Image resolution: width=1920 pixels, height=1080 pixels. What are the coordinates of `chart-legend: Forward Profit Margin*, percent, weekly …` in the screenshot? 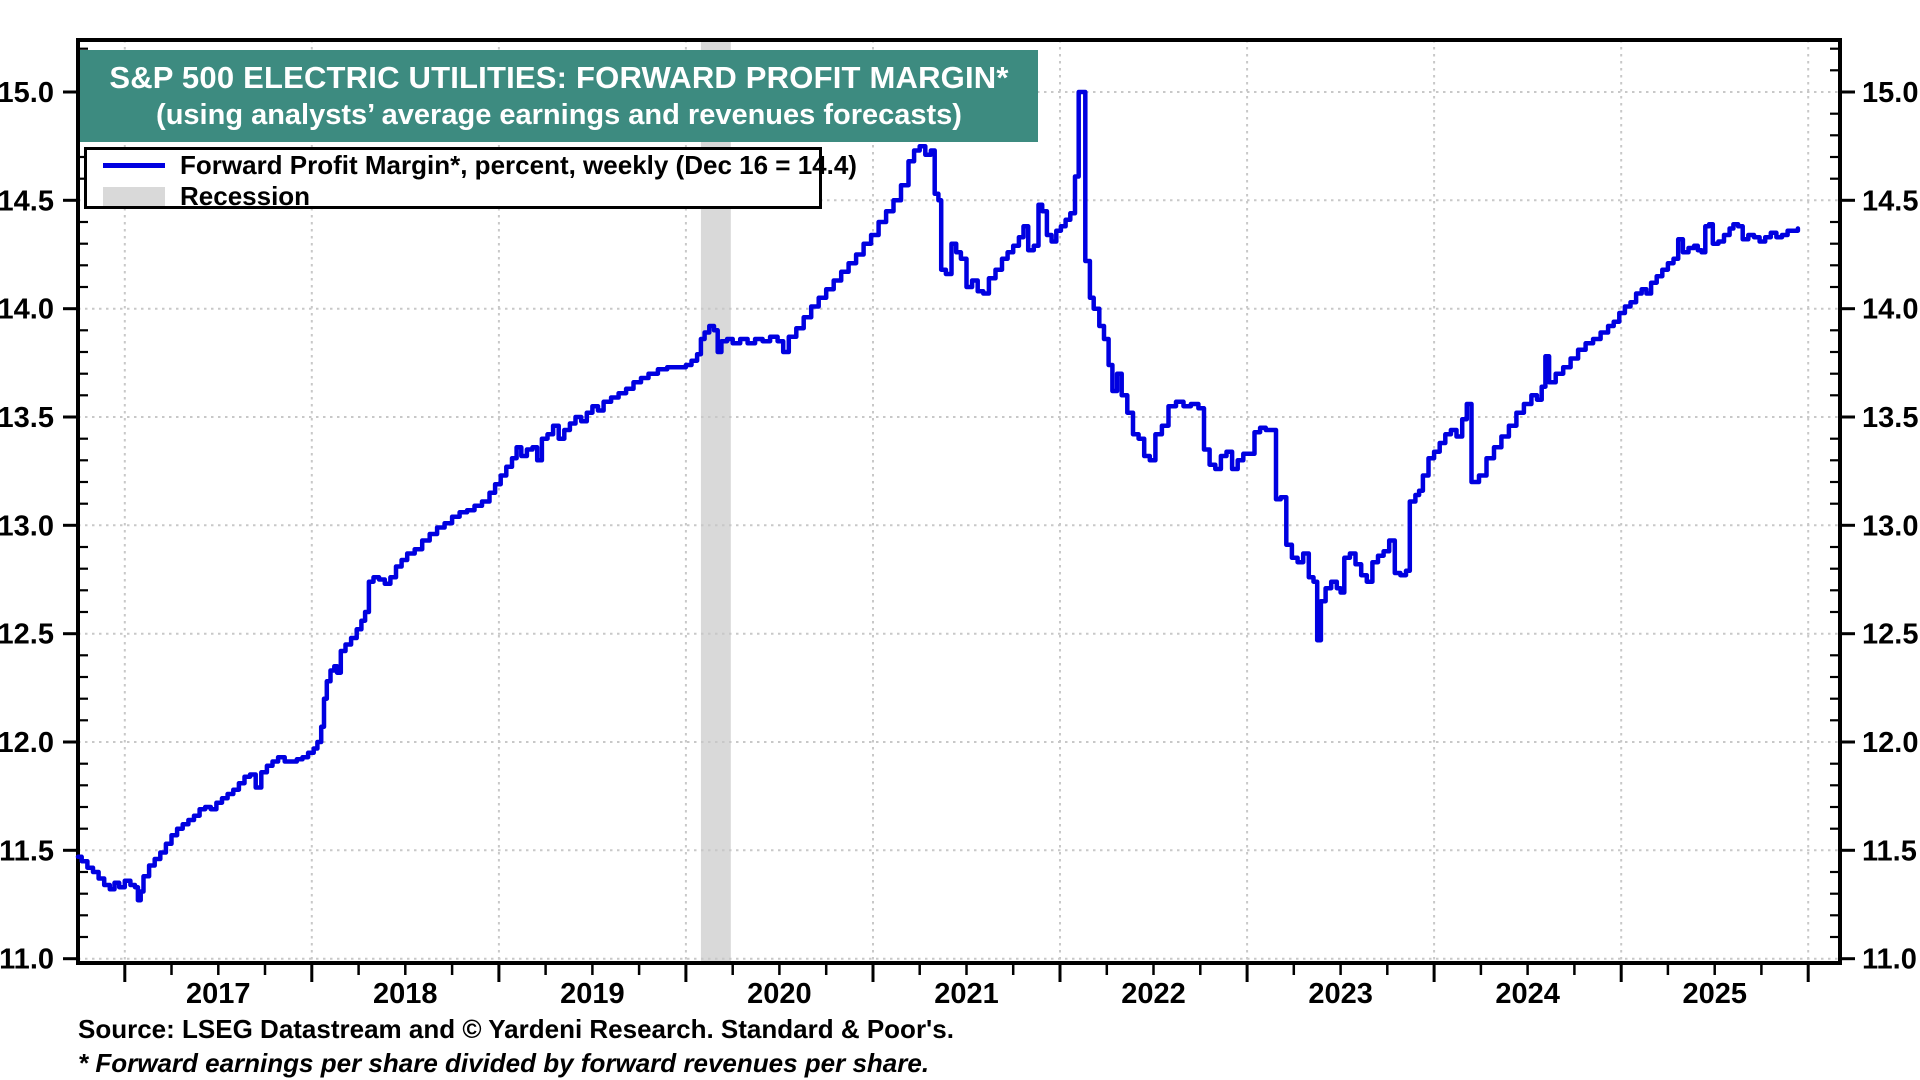 It's located at (470, 179).